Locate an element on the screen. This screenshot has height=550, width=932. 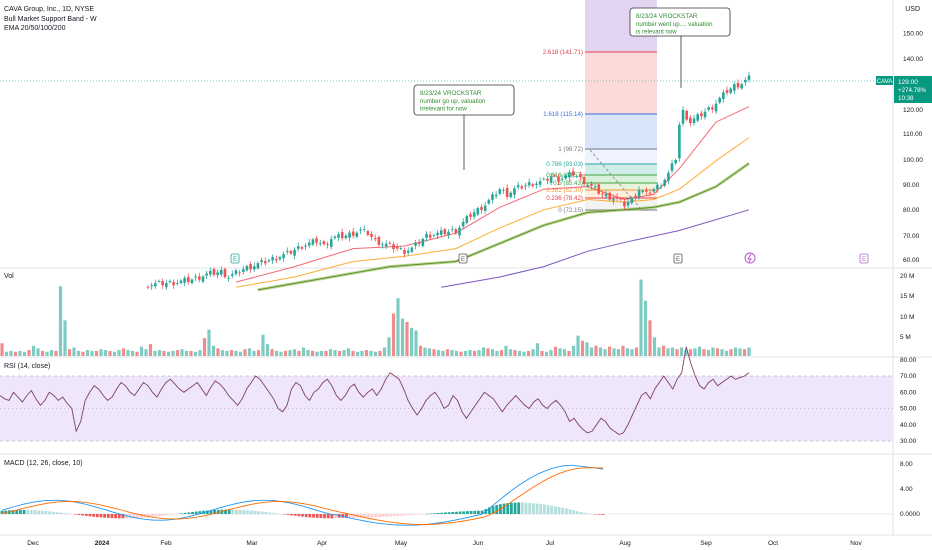
earnings-marker is located at coordinates (235, 258).